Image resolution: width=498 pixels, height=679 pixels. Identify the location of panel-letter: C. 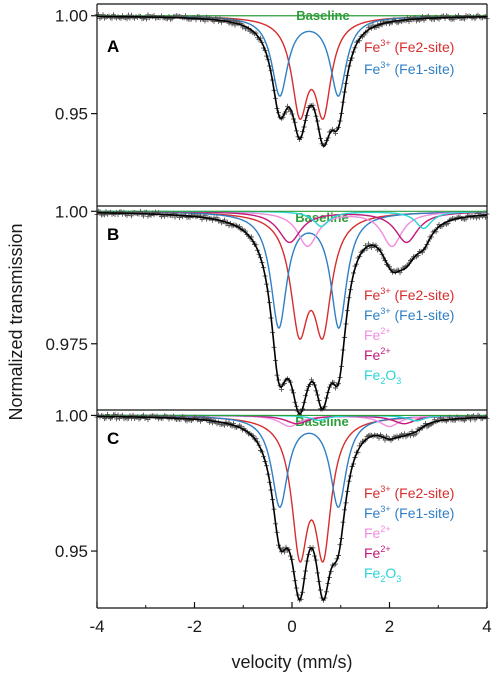
(113, 438).